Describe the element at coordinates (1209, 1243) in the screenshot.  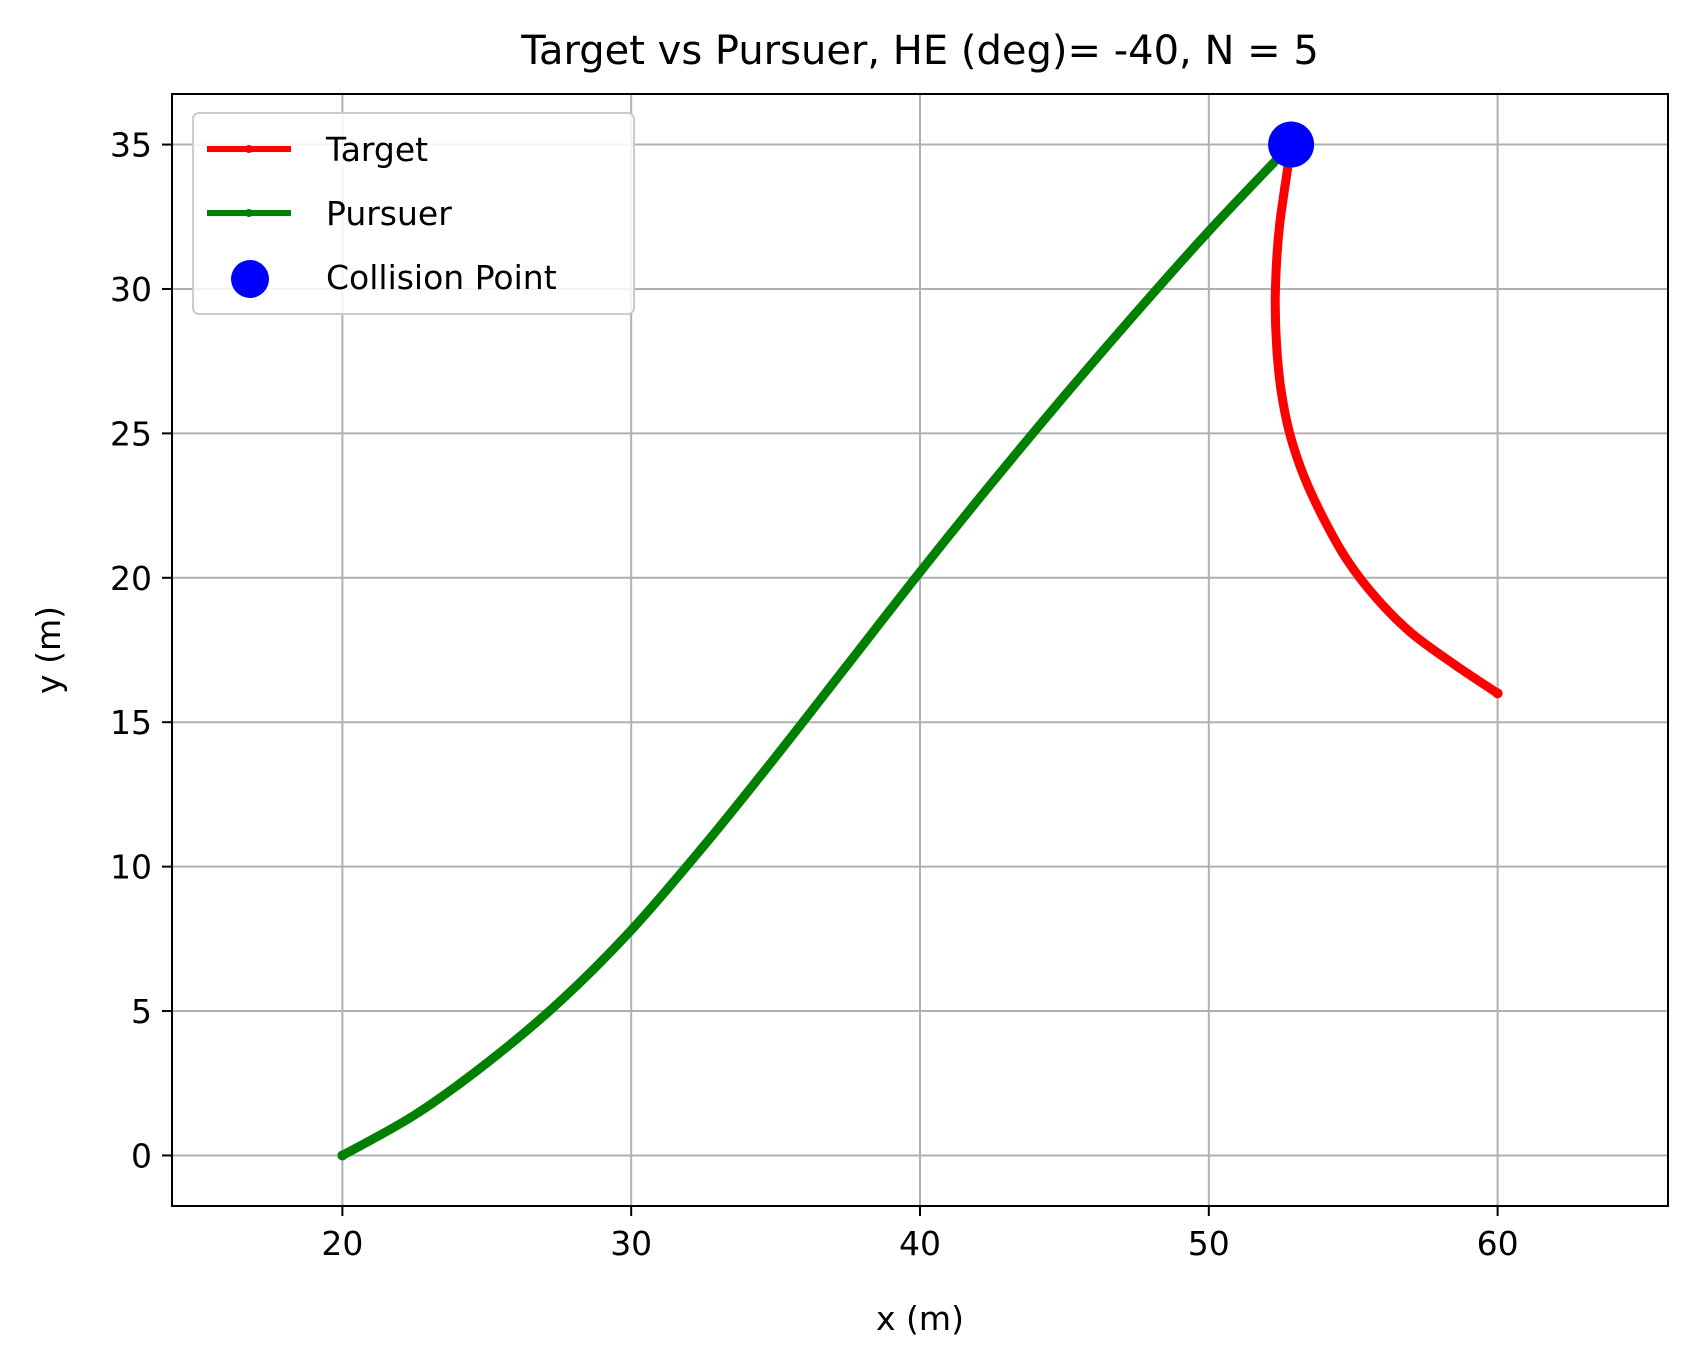
I see `x-tick-label: 50` at that location.